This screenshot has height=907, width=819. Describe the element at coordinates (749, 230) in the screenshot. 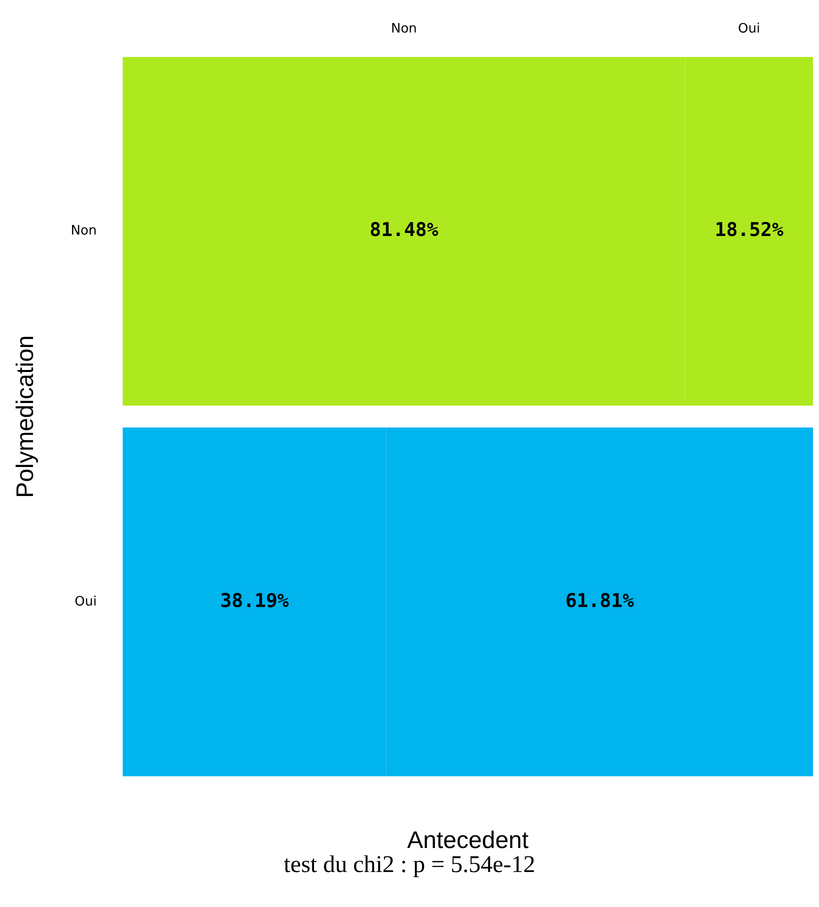

I see `data-label: 18.52%` at that location.